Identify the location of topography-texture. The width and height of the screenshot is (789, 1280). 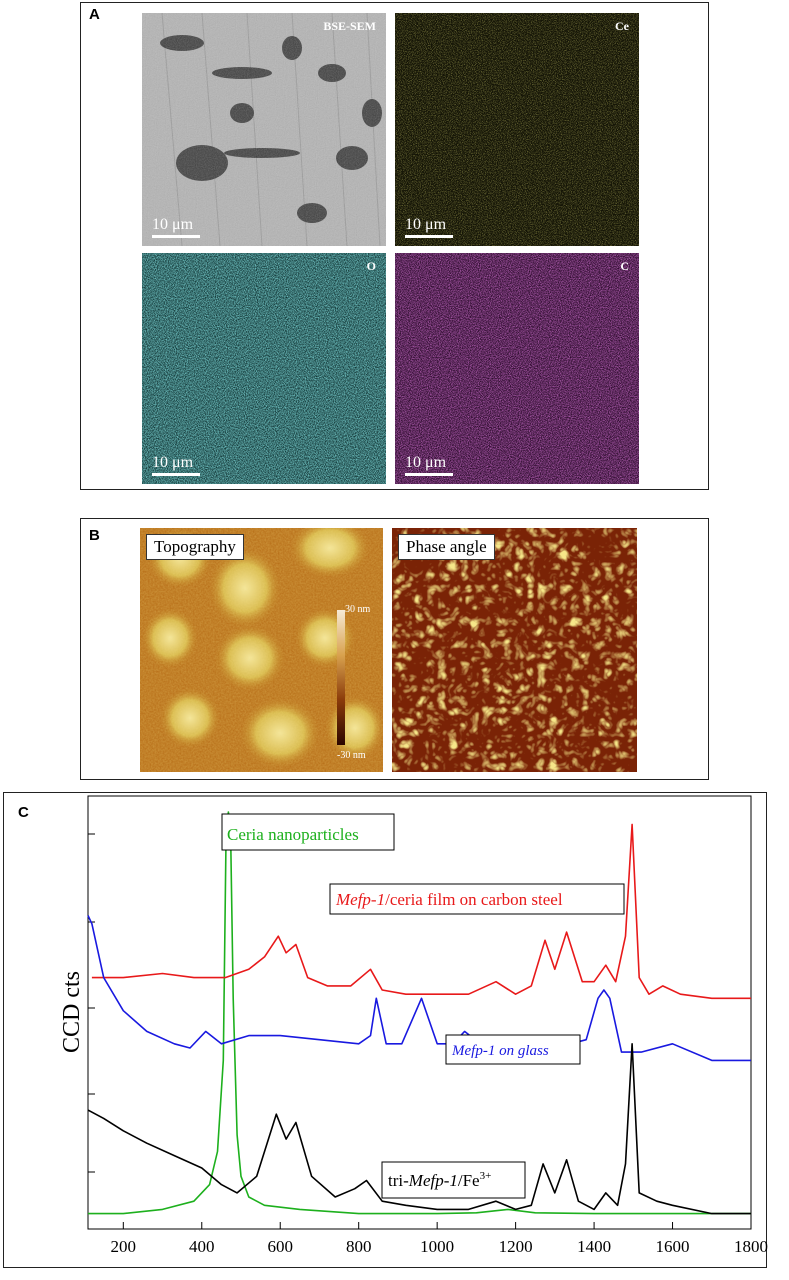
(261, 650).